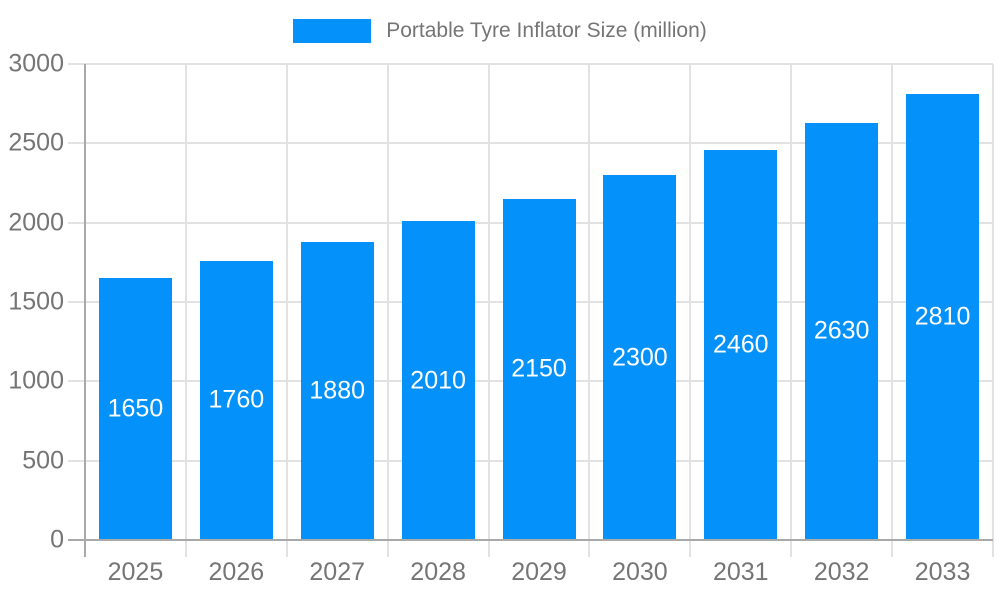  Describe the element at coordinates (43, 460) in the screenshot. I see `y-axis-label: 500` at that location.